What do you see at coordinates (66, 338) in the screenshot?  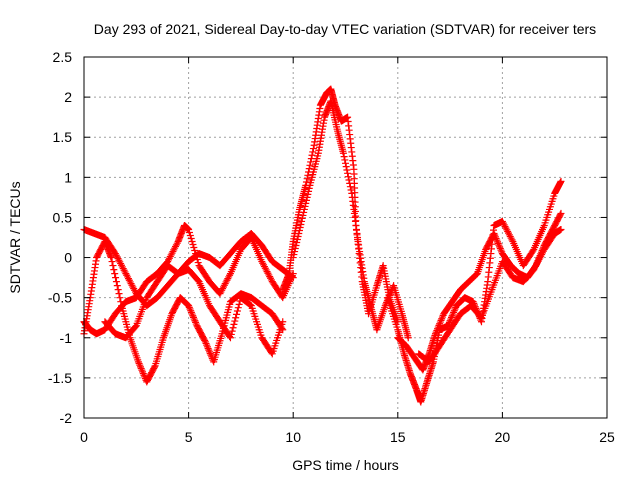 I see `y-tick-label: -1` at bounding box center [66, 338].